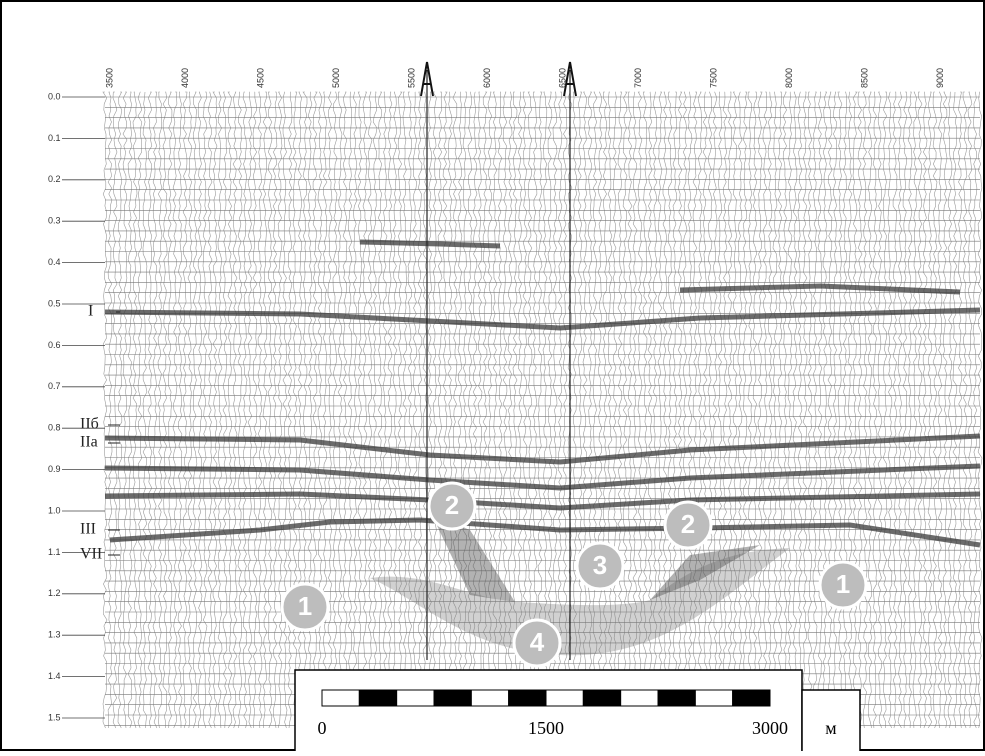 This screenshot has height=756, width=985. Describe the element at coordinates (570, 79) in the screenshot. I see `well-derrick` at that location.